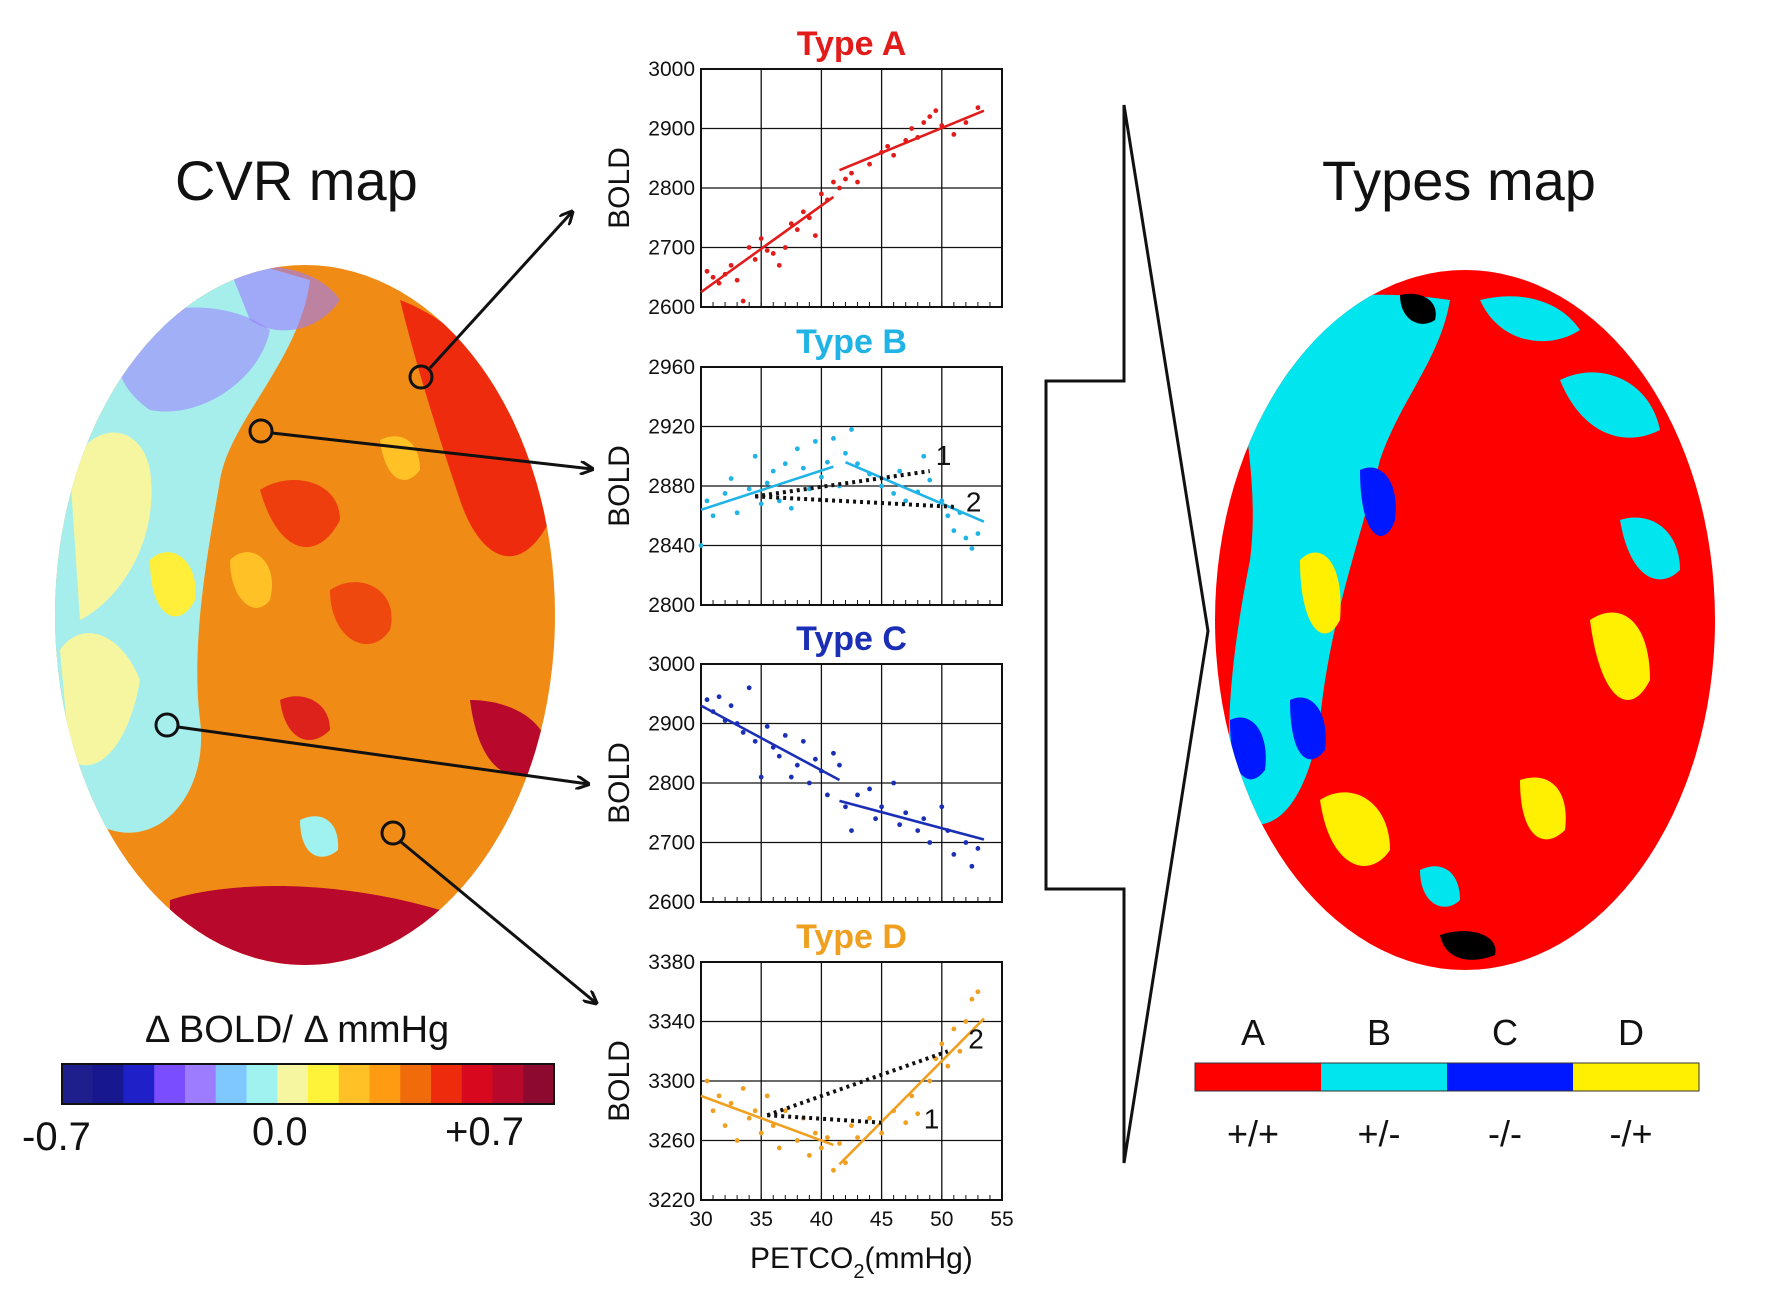  I want to click on plot-type-b: Type B 2960 2920 2880 2840 2800 BOLD 12, so click(803, 470).